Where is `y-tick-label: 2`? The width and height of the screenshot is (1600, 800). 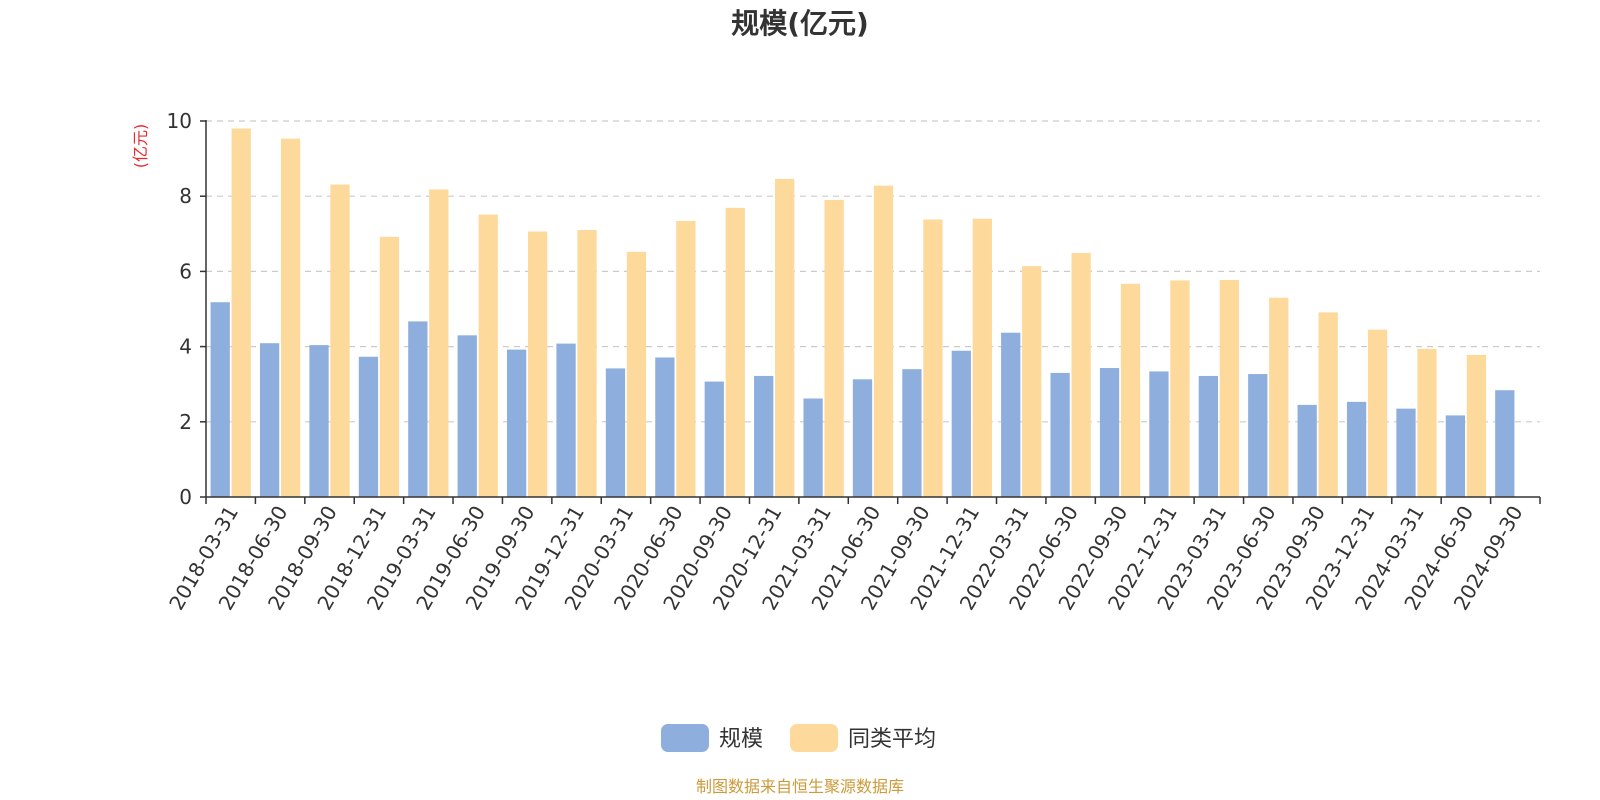
y-tick-label: 2 is located at coordinates (185, 422).